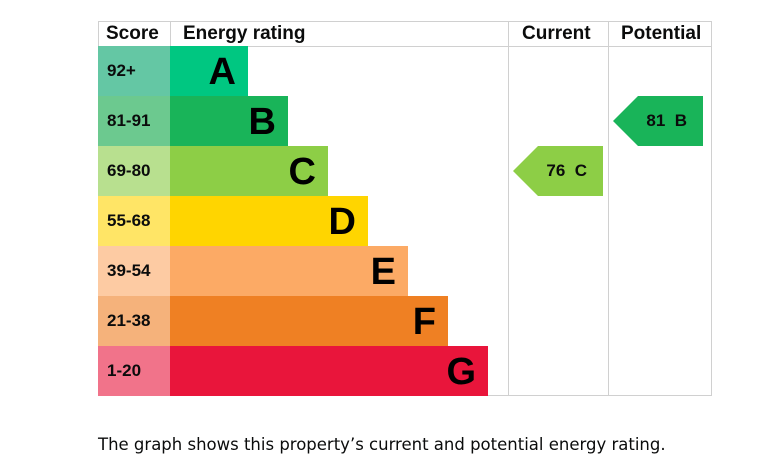  What do you see at coordinates (134, 221) in the screenshot?
I see `score-cell-d: 55-68` at bounding box center [134, 221].